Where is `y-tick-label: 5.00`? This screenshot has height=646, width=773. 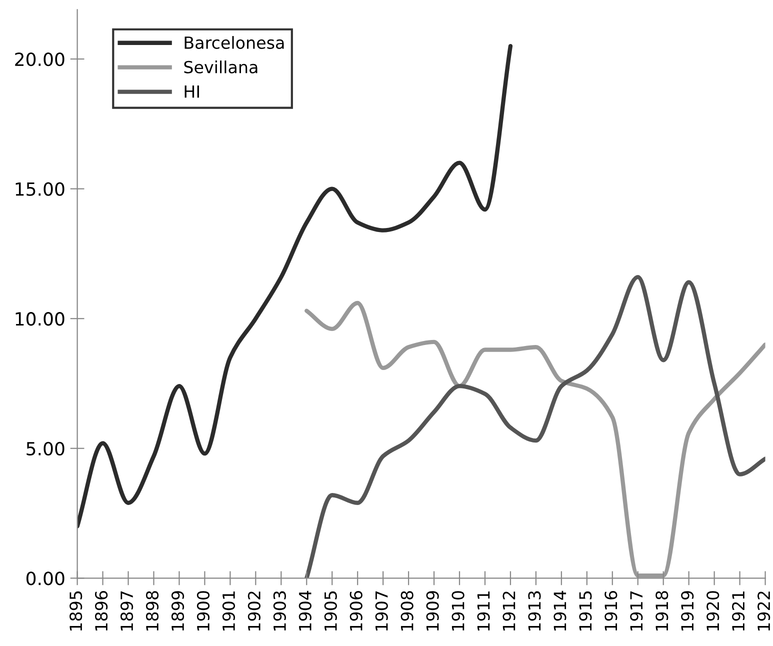 y-tick-label: 5.00 is located at coordinates (45, 449).